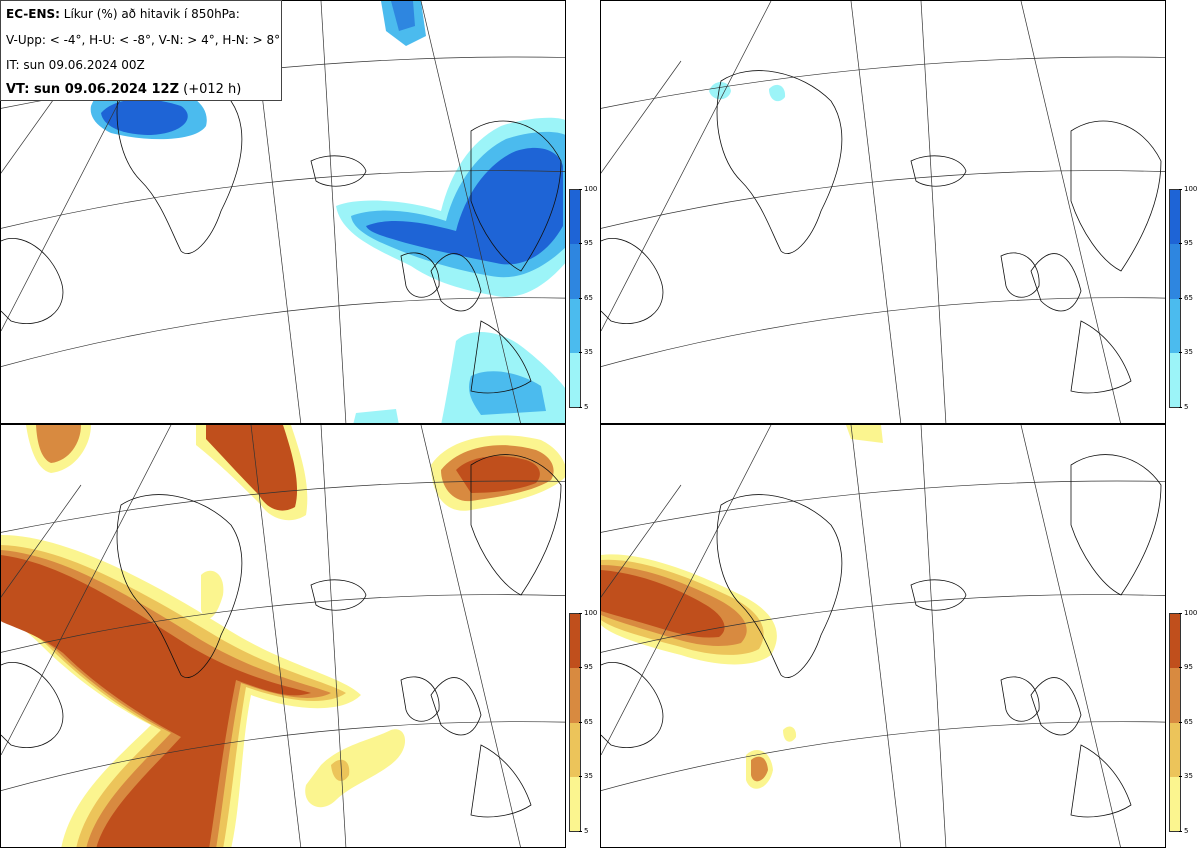  I want to click on colorbar-v-n: 100 95 65 35 5, so click(593, 723).